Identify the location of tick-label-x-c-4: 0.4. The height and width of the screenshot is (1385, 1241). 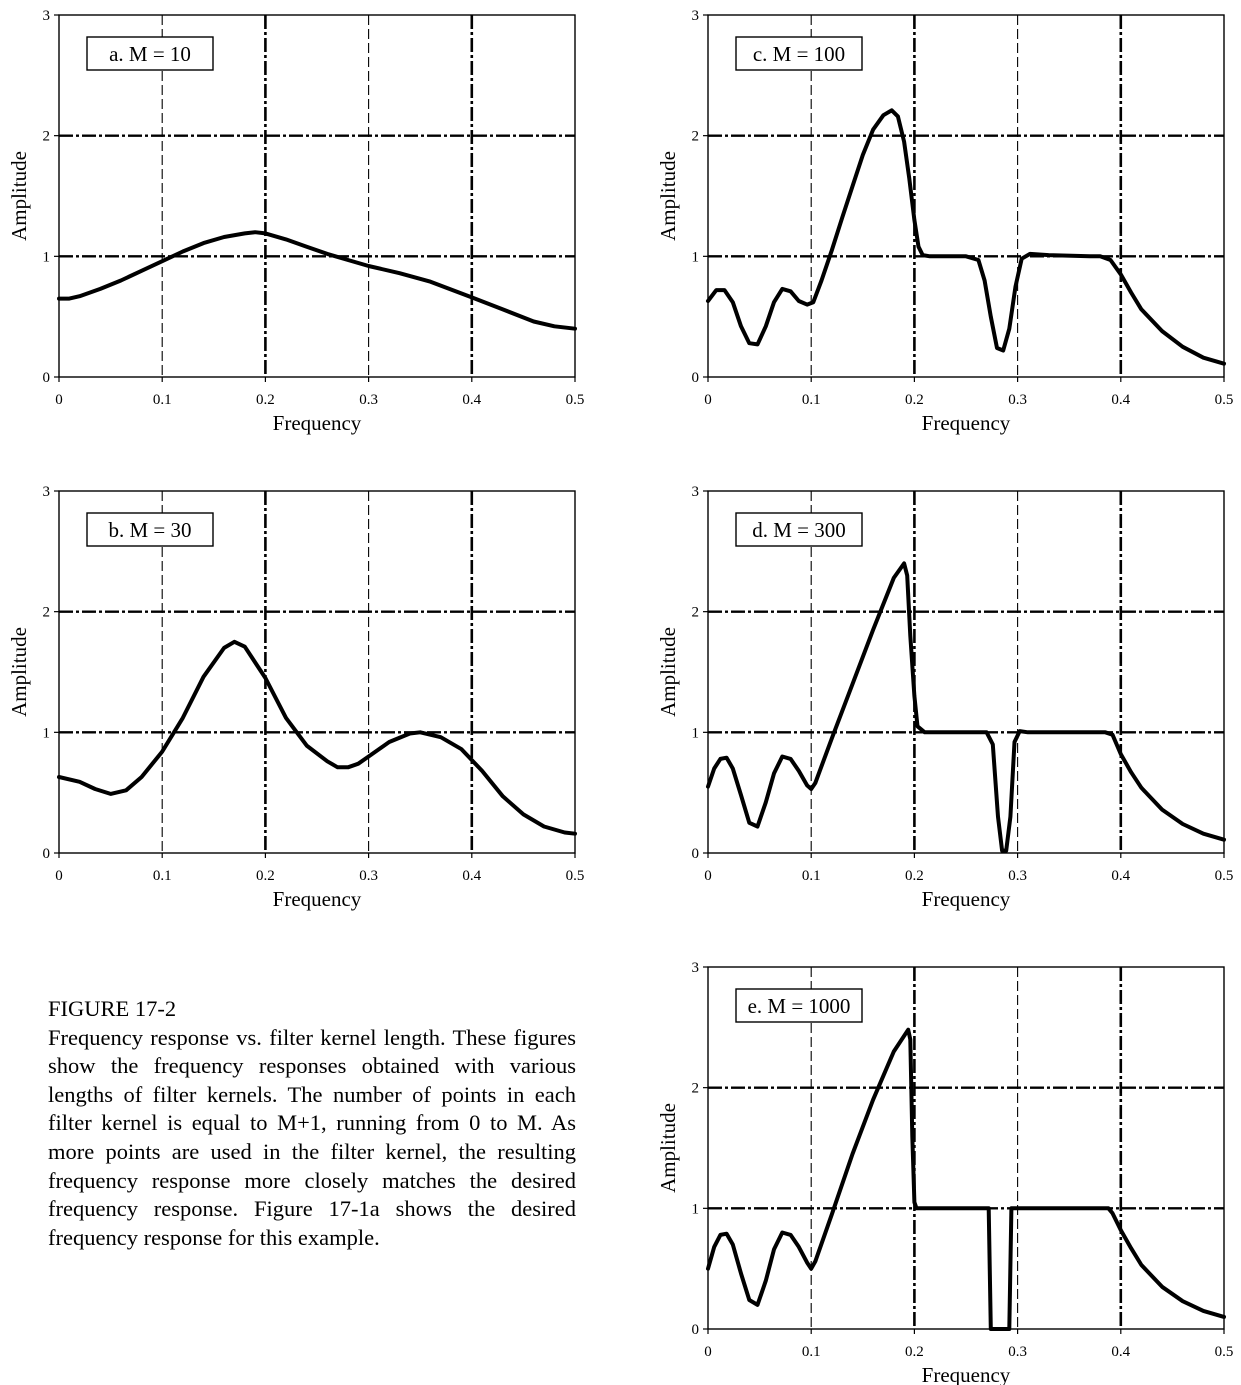
(1120, 400).